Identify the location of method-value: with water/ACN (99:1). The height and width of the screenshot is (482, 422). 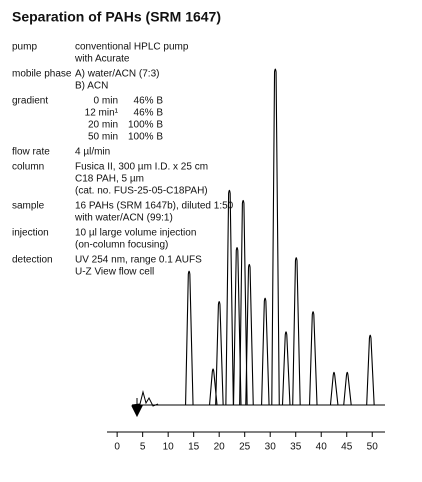
(123, 218).